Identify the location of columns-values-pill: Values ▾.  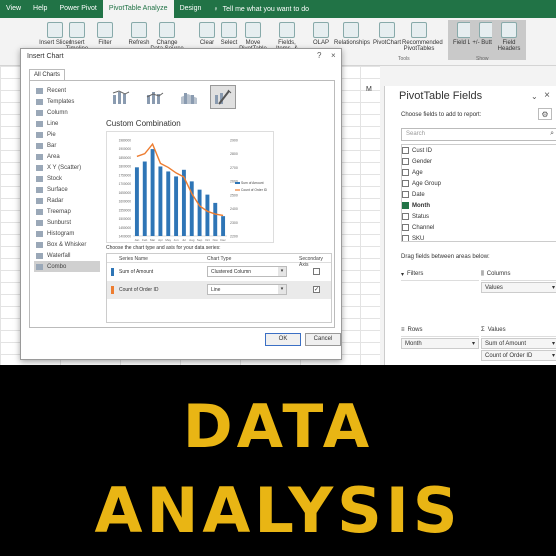
(518, 287).